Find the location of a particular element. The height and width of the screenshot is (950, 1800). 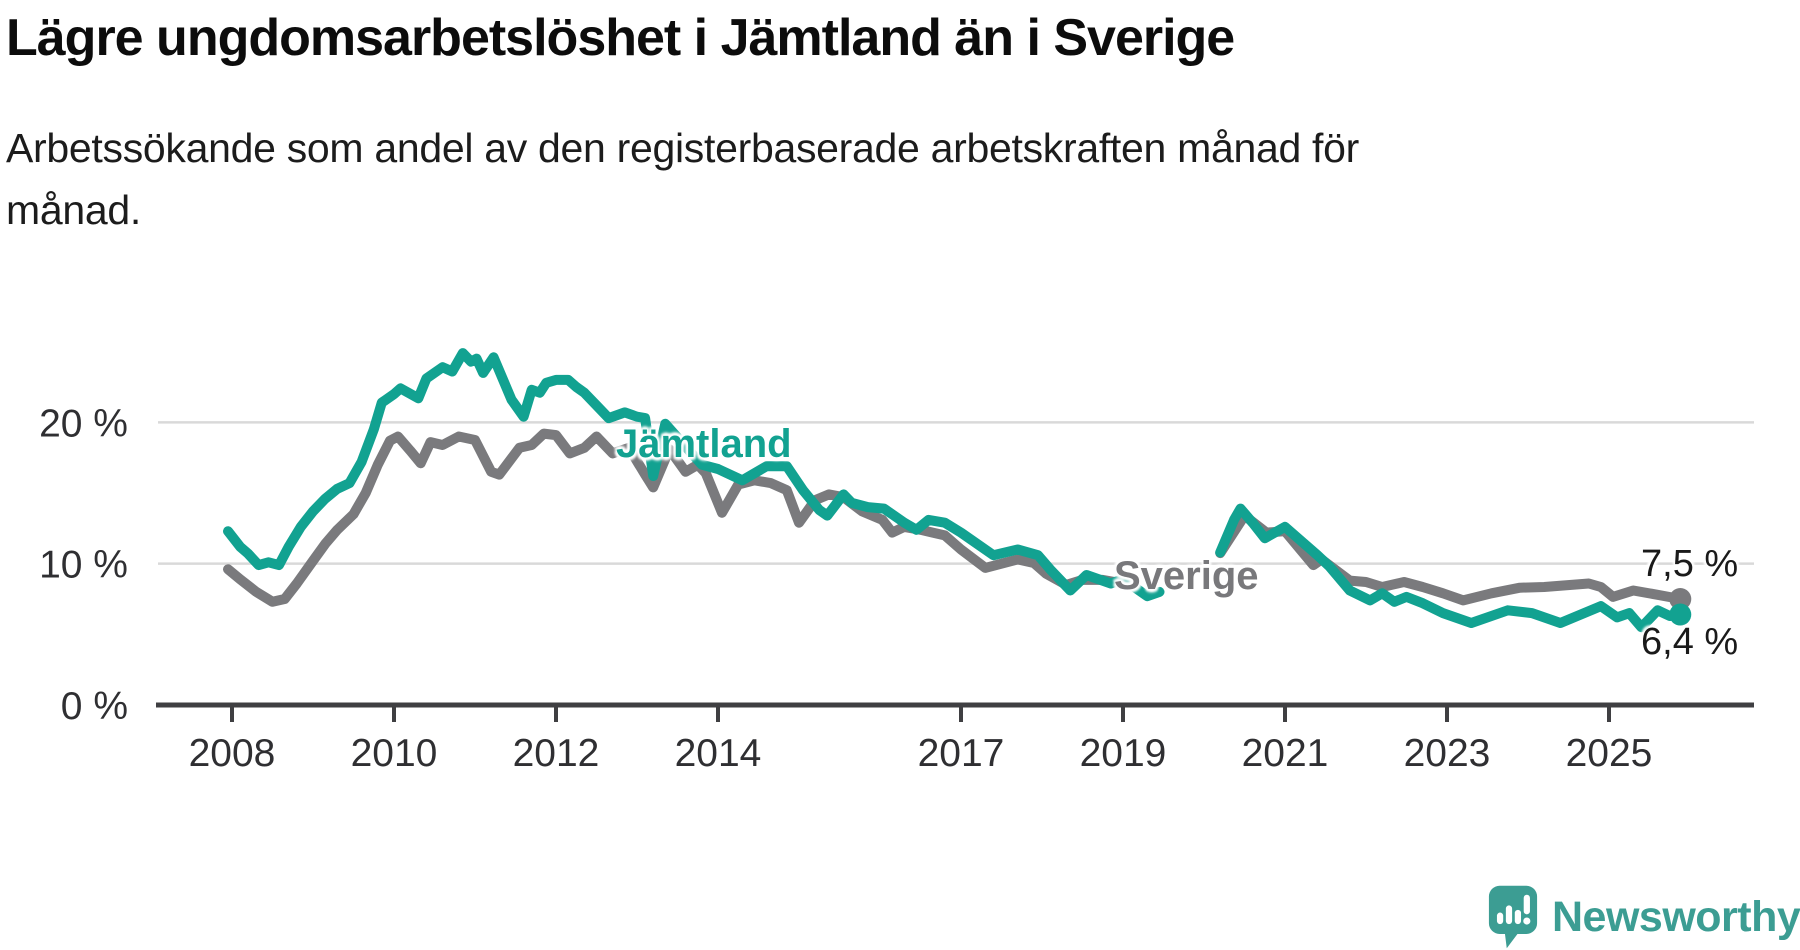

x-tick-label-2021: 2021 is located at coordinates (1285, 753).